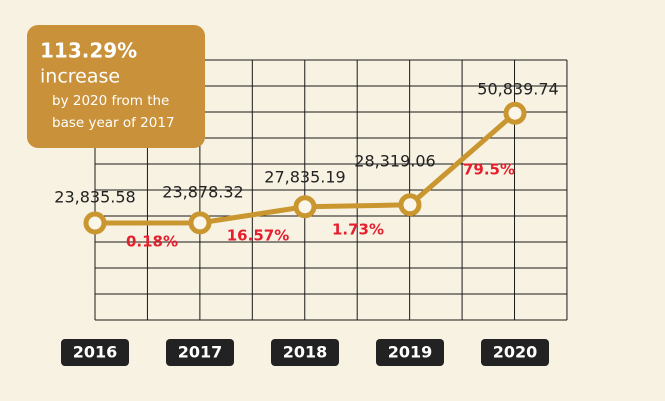  I want to click on value-label: 28,319.06, so click(394, 160).